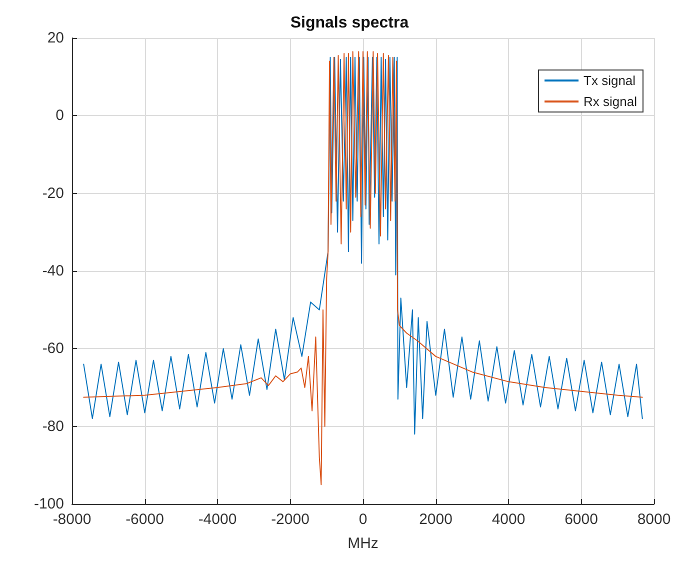 Image resolution: width=699 pixels, height=576 pixels. What do you see at coordinates (72, 519) in the screenshot?
I see `x-tick-label: -8000` at bounding box center [72, 519].